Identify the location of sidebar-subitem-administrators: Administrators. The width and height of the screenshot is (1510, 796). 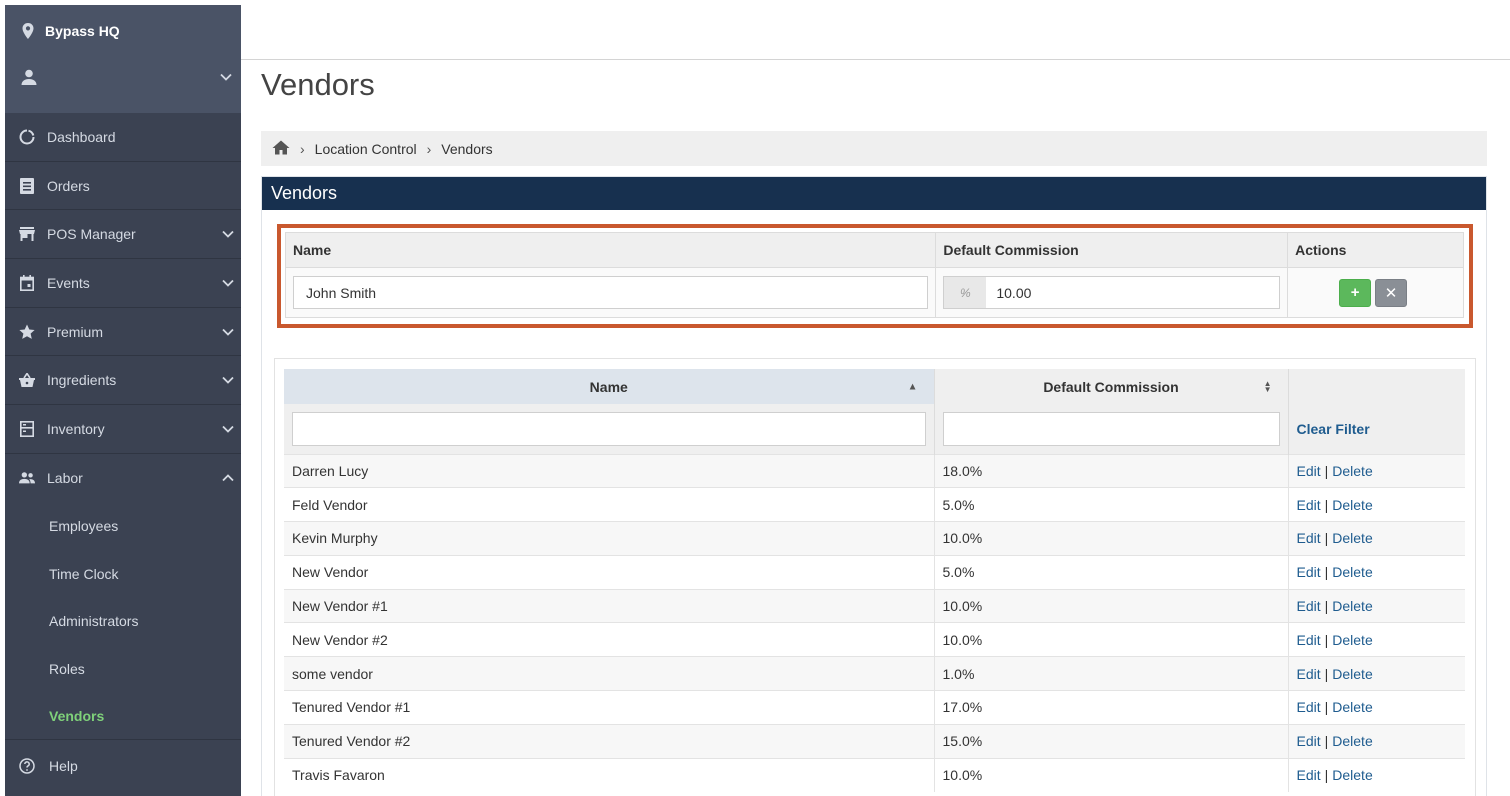
(123, 622).